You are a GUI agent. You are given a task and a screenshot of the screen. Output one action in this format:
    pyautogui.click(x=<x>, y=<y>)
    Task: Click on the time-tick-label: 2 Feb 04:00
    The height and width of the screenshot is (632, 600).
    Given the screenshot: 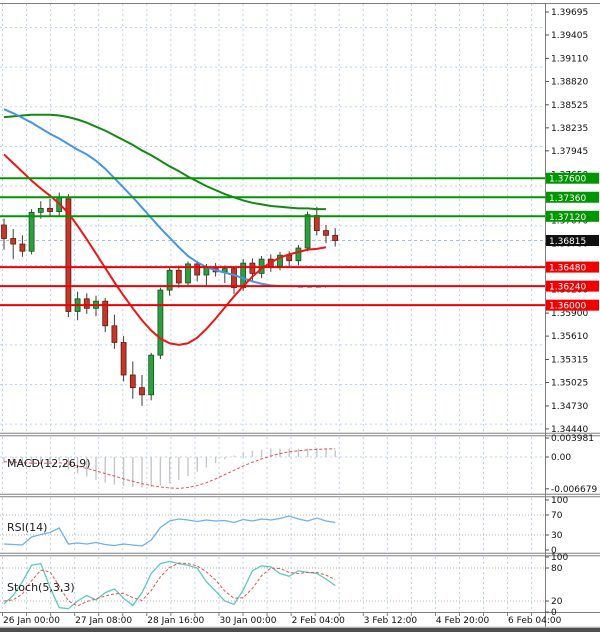 What is the action you would take?
    pyautogui.click(x=319, y=621)
    